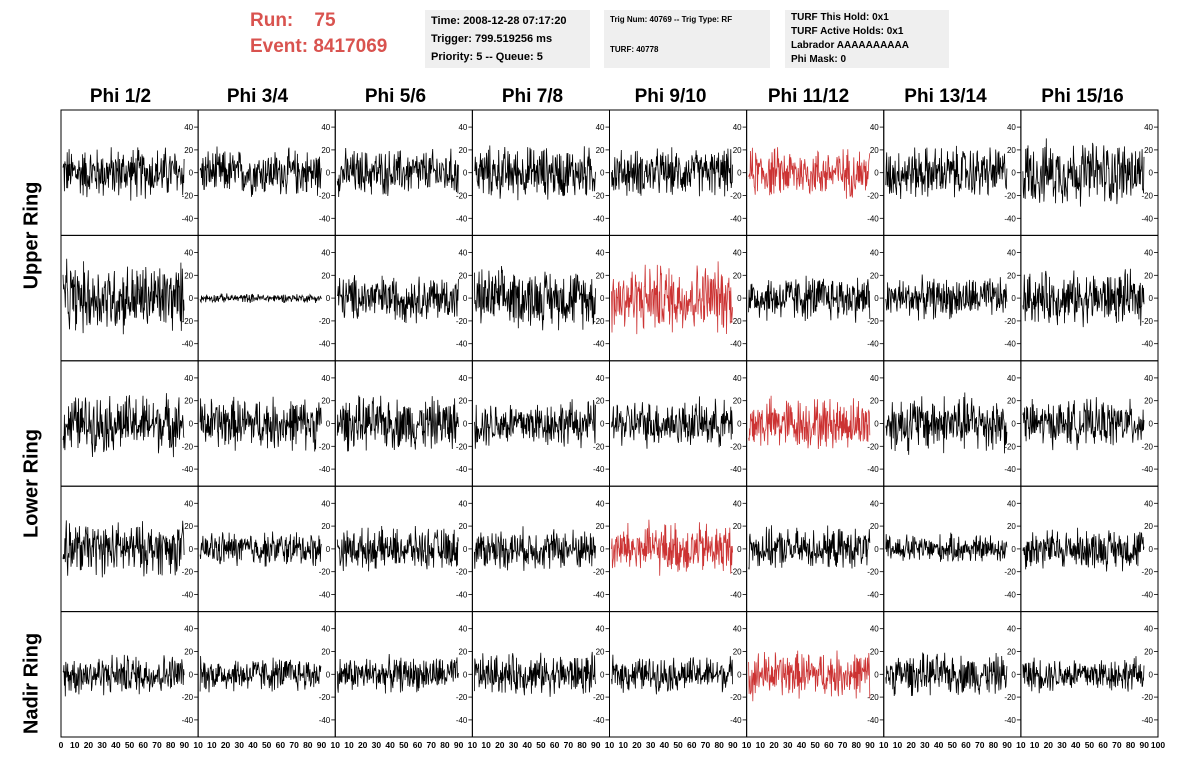  I want to click on waveform-panel-r4-c5: 40 20 0 -20 -40, so click(815, 674).